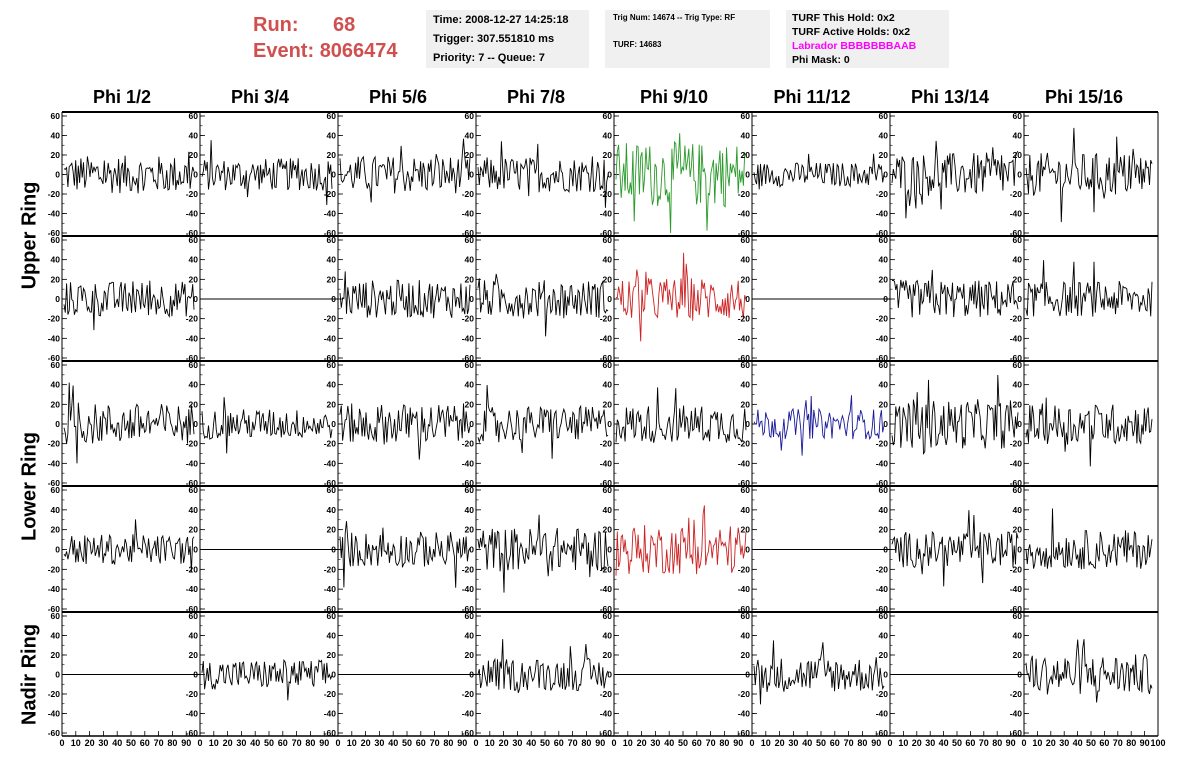 The width and height of the screenshot is (1196, 775). Describe the element at coordinates (851, 32) in the screenshot. I see `turf-active-holds-text: TURF Active Holds: 0x2` at that location.